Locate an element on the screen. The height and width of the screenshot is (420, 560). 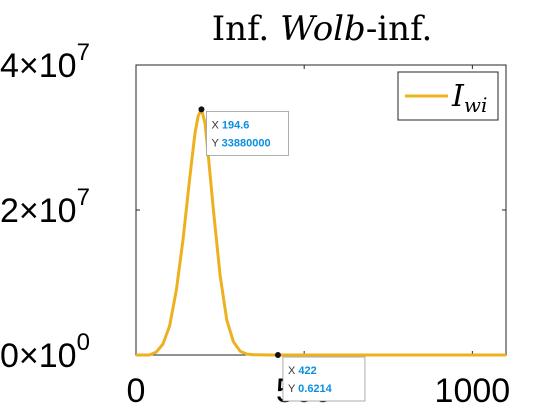
y-tick-label-1: 2×10⁷ is located at coordinates (45, 207).